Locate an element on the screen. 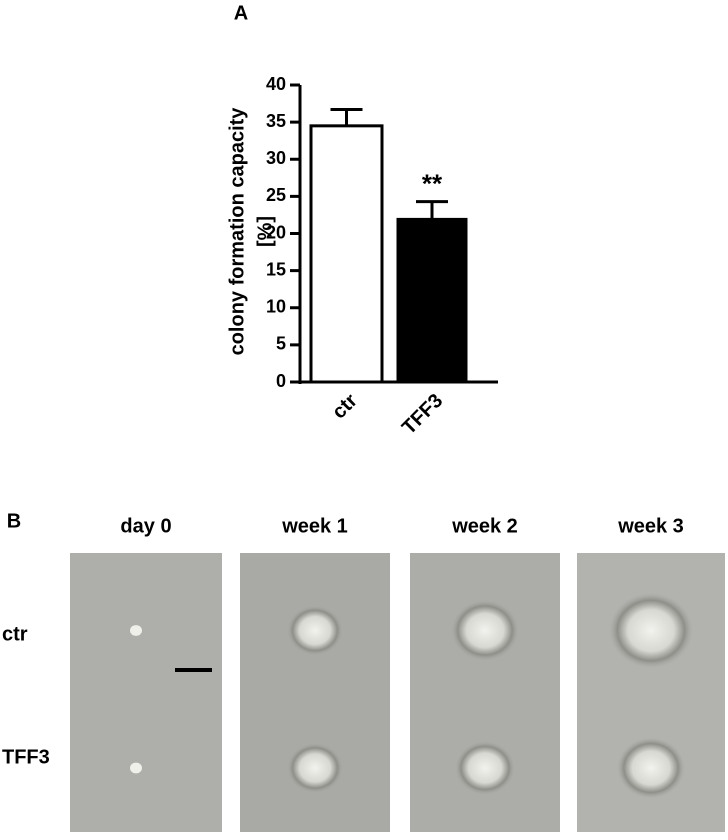 Image resolution: width=728 pixels, height=840 pixels. x-tick-label: ctr is located at coordinates (345, 407).